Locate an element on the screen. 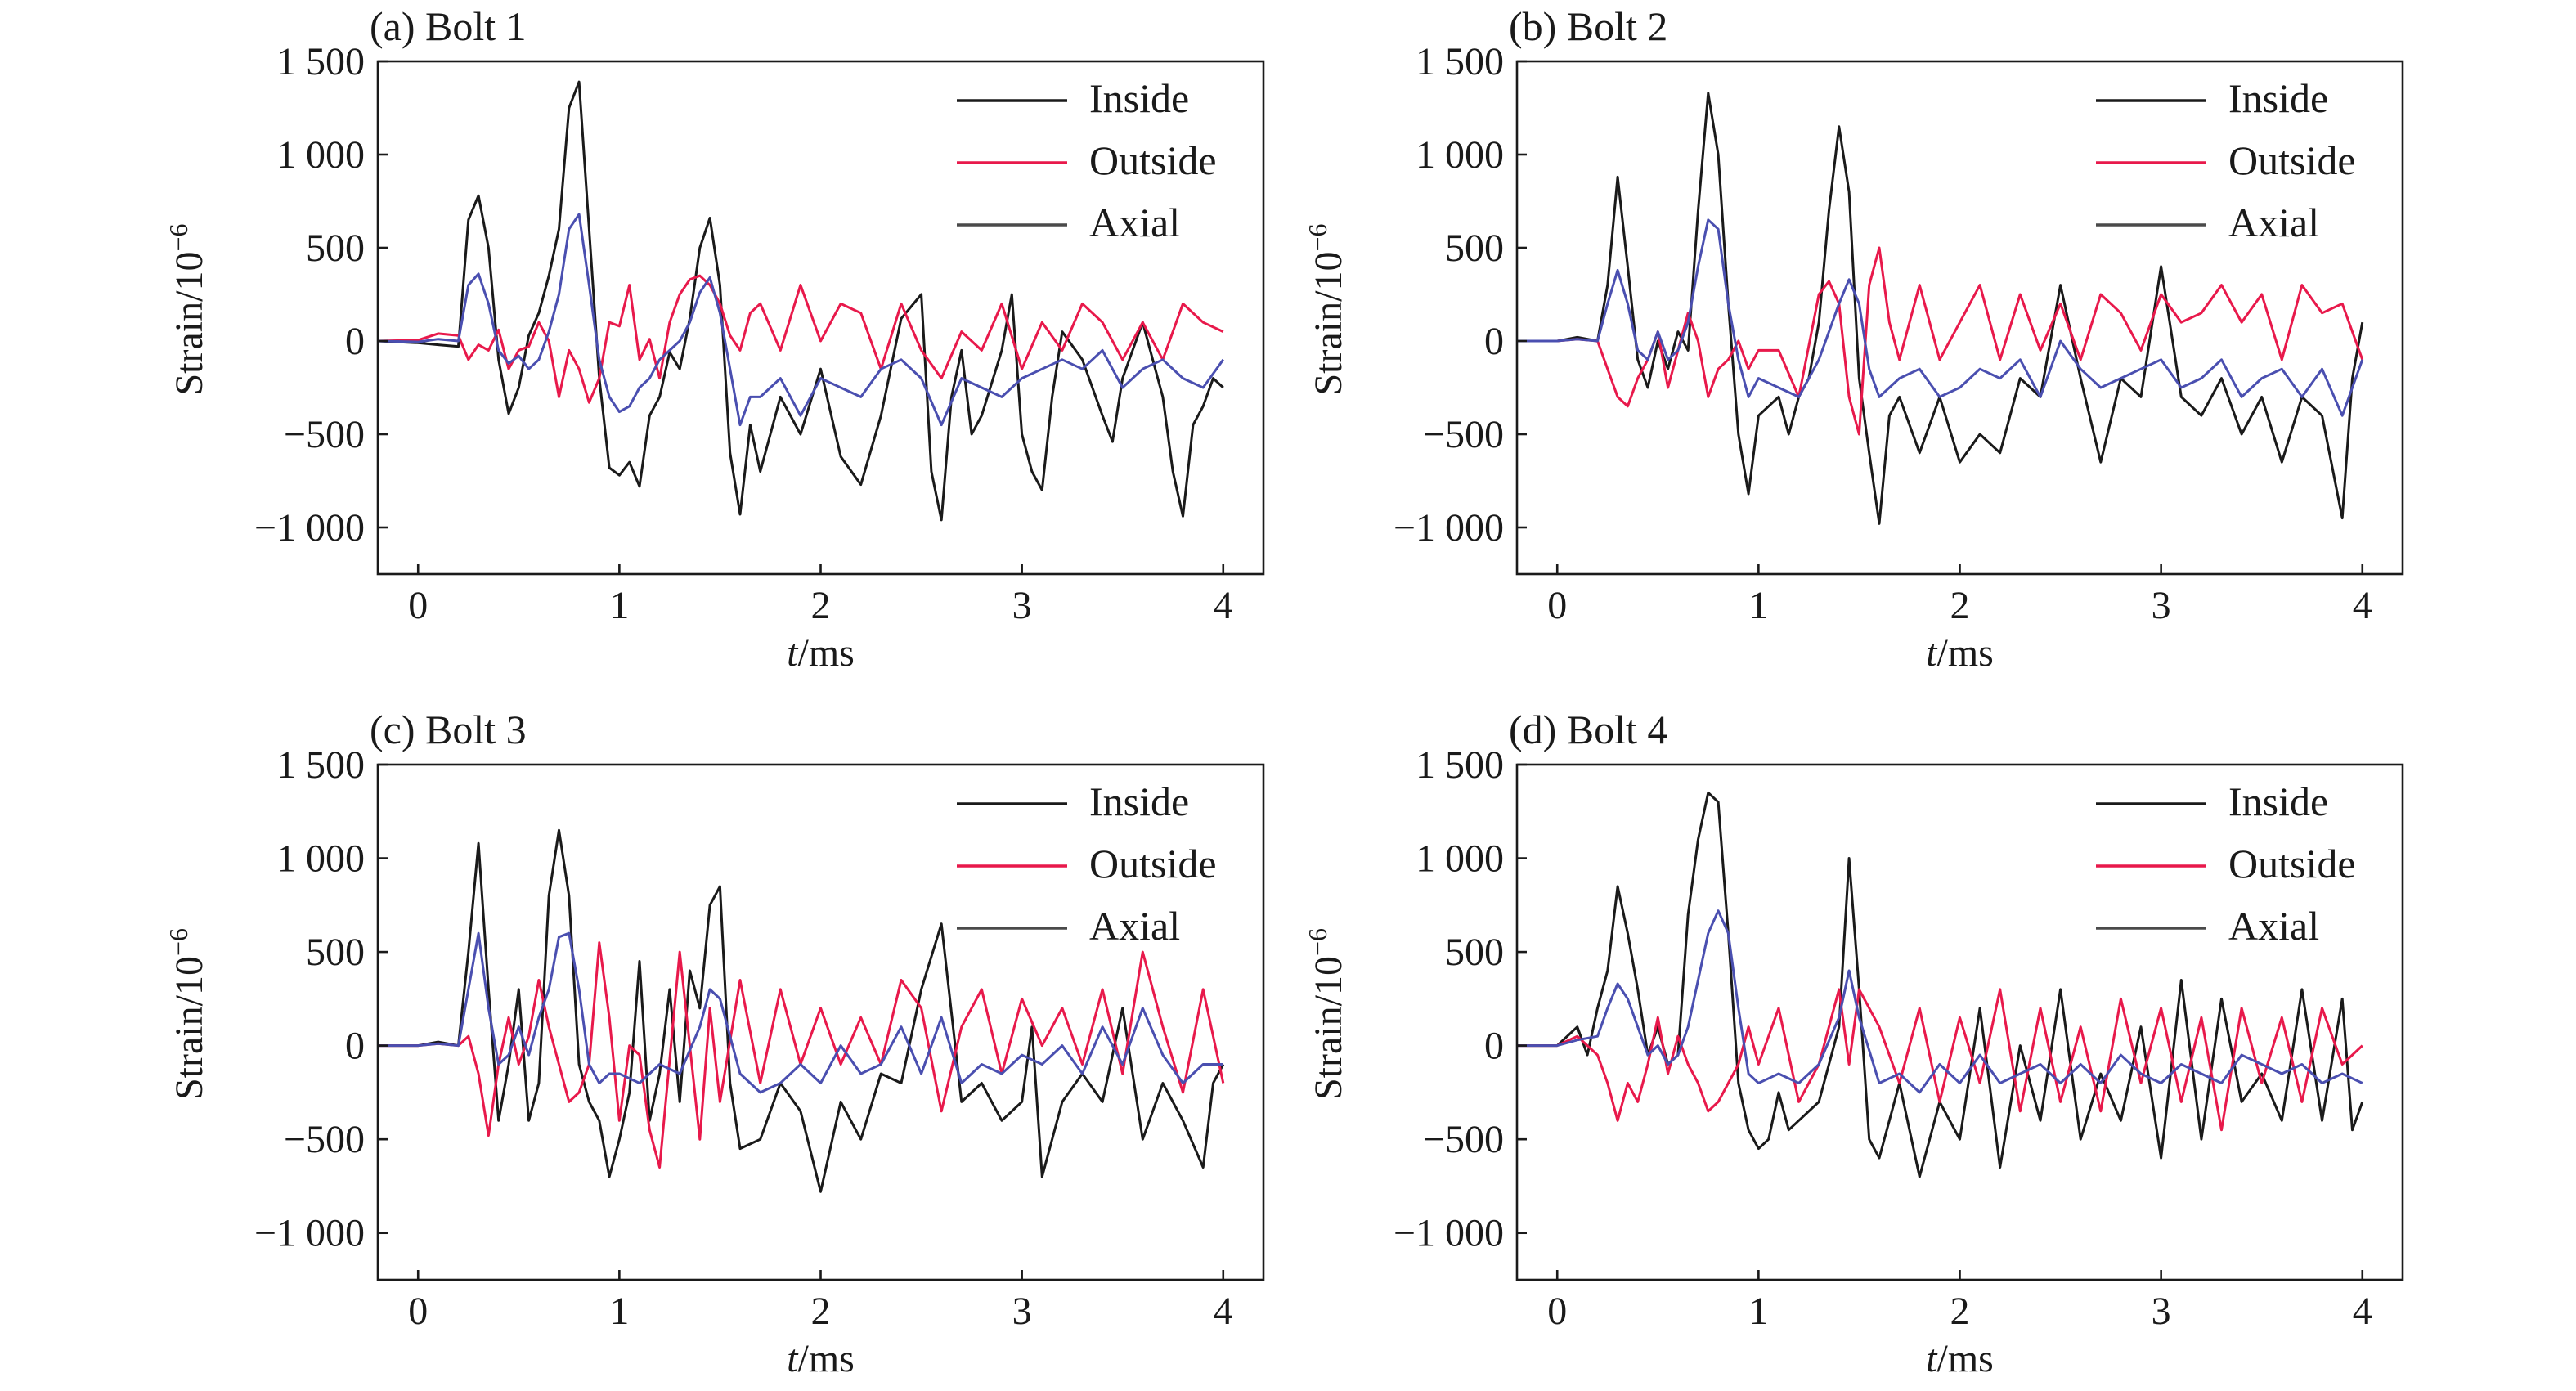 The width and height of the screenshot is (2576, 1391). panel-title: (a) Bolt 1 is located at coordinates (448, 26).